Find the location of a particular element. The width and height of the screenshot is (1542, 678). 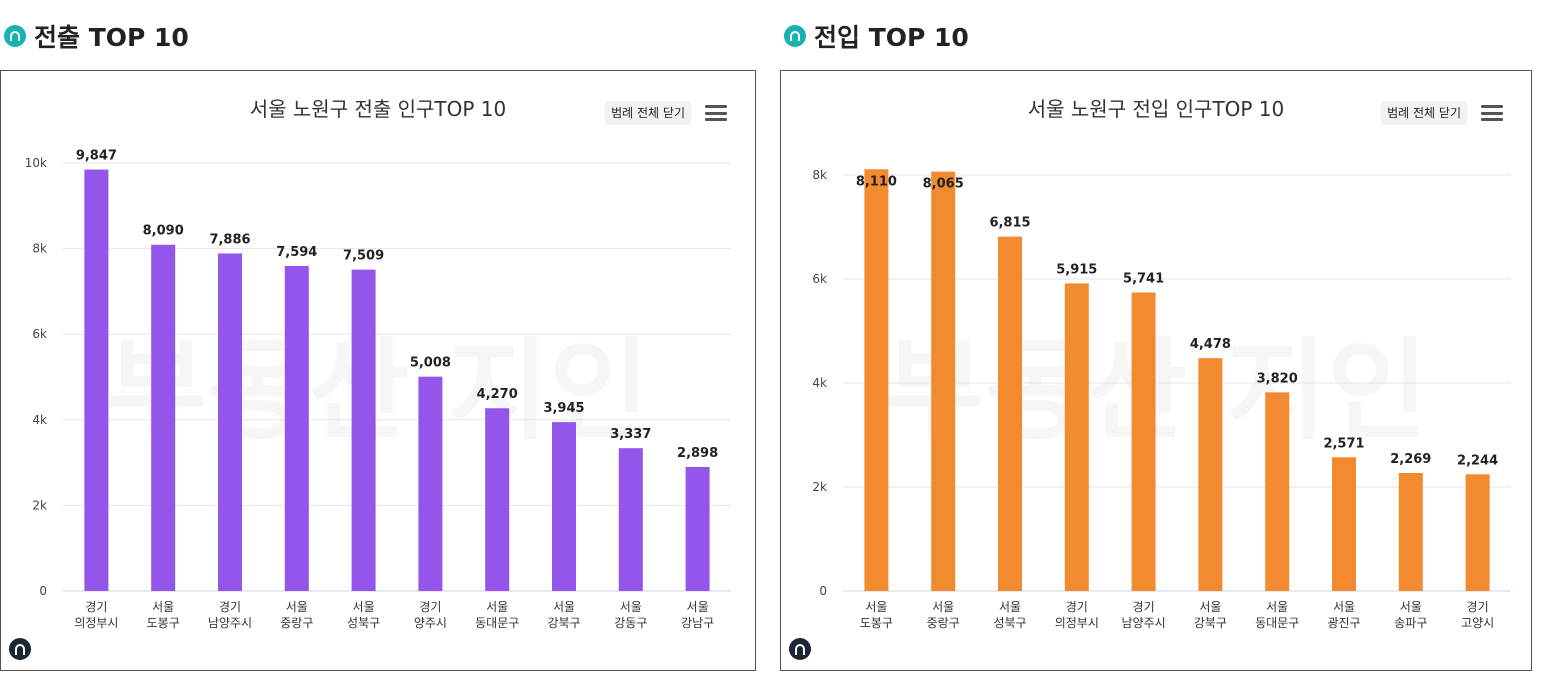

data-label: 6,815 is located at coordinates (1009, 223).